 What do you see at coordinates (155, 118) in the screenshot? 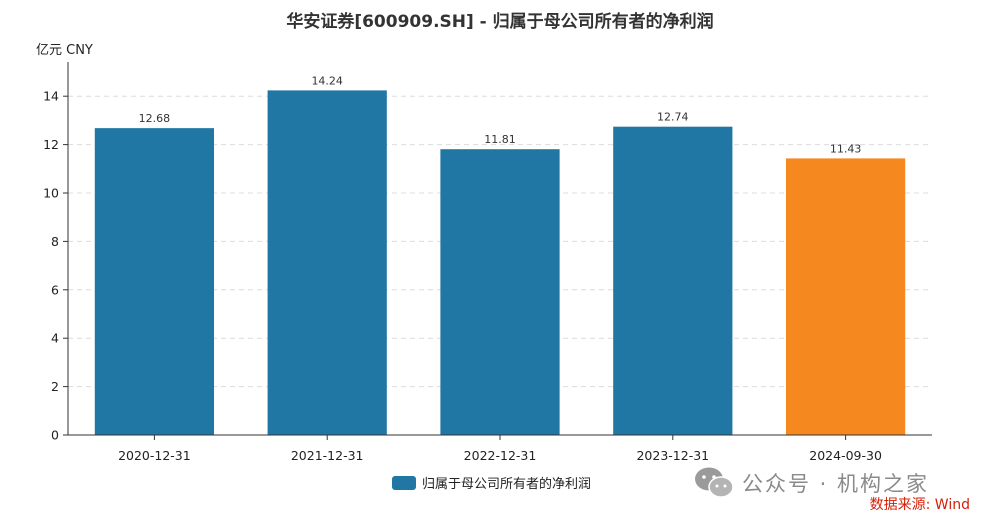
I see `data-label: 12.68` at bounding box center [155, 118].